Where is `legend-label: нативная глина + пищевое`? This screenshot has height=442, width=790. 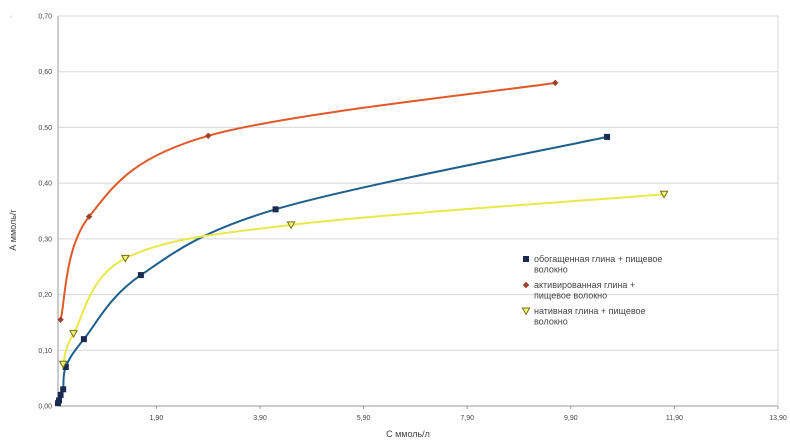
legend-label: нативная глина + пищевое is located at coordinates (590, 311).